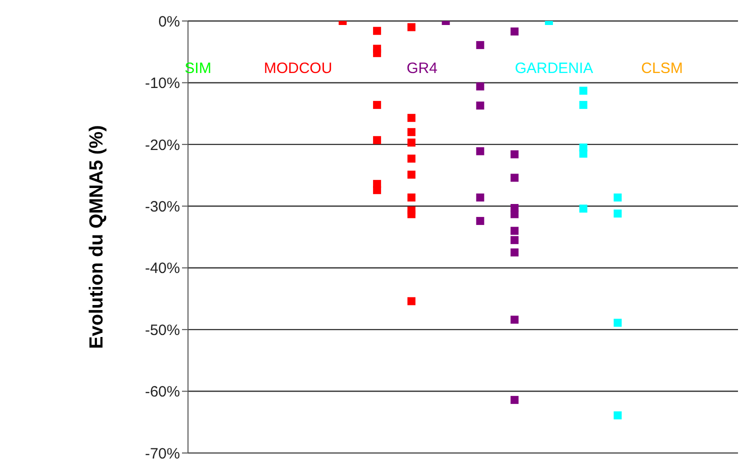 This screenshot has width=752, height=469. I want to click on series-label: GARDENIA, so click(554, 68).